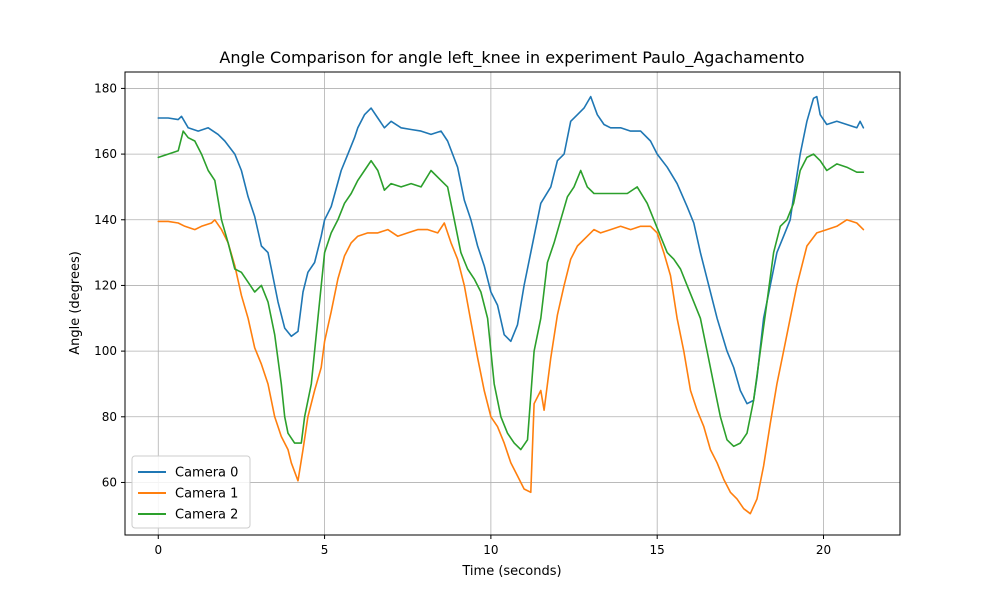  What do you see at coordinates (109, 417) in the screenshot?
I see `y-tick-label: 80` at bounding box center [109, 417].